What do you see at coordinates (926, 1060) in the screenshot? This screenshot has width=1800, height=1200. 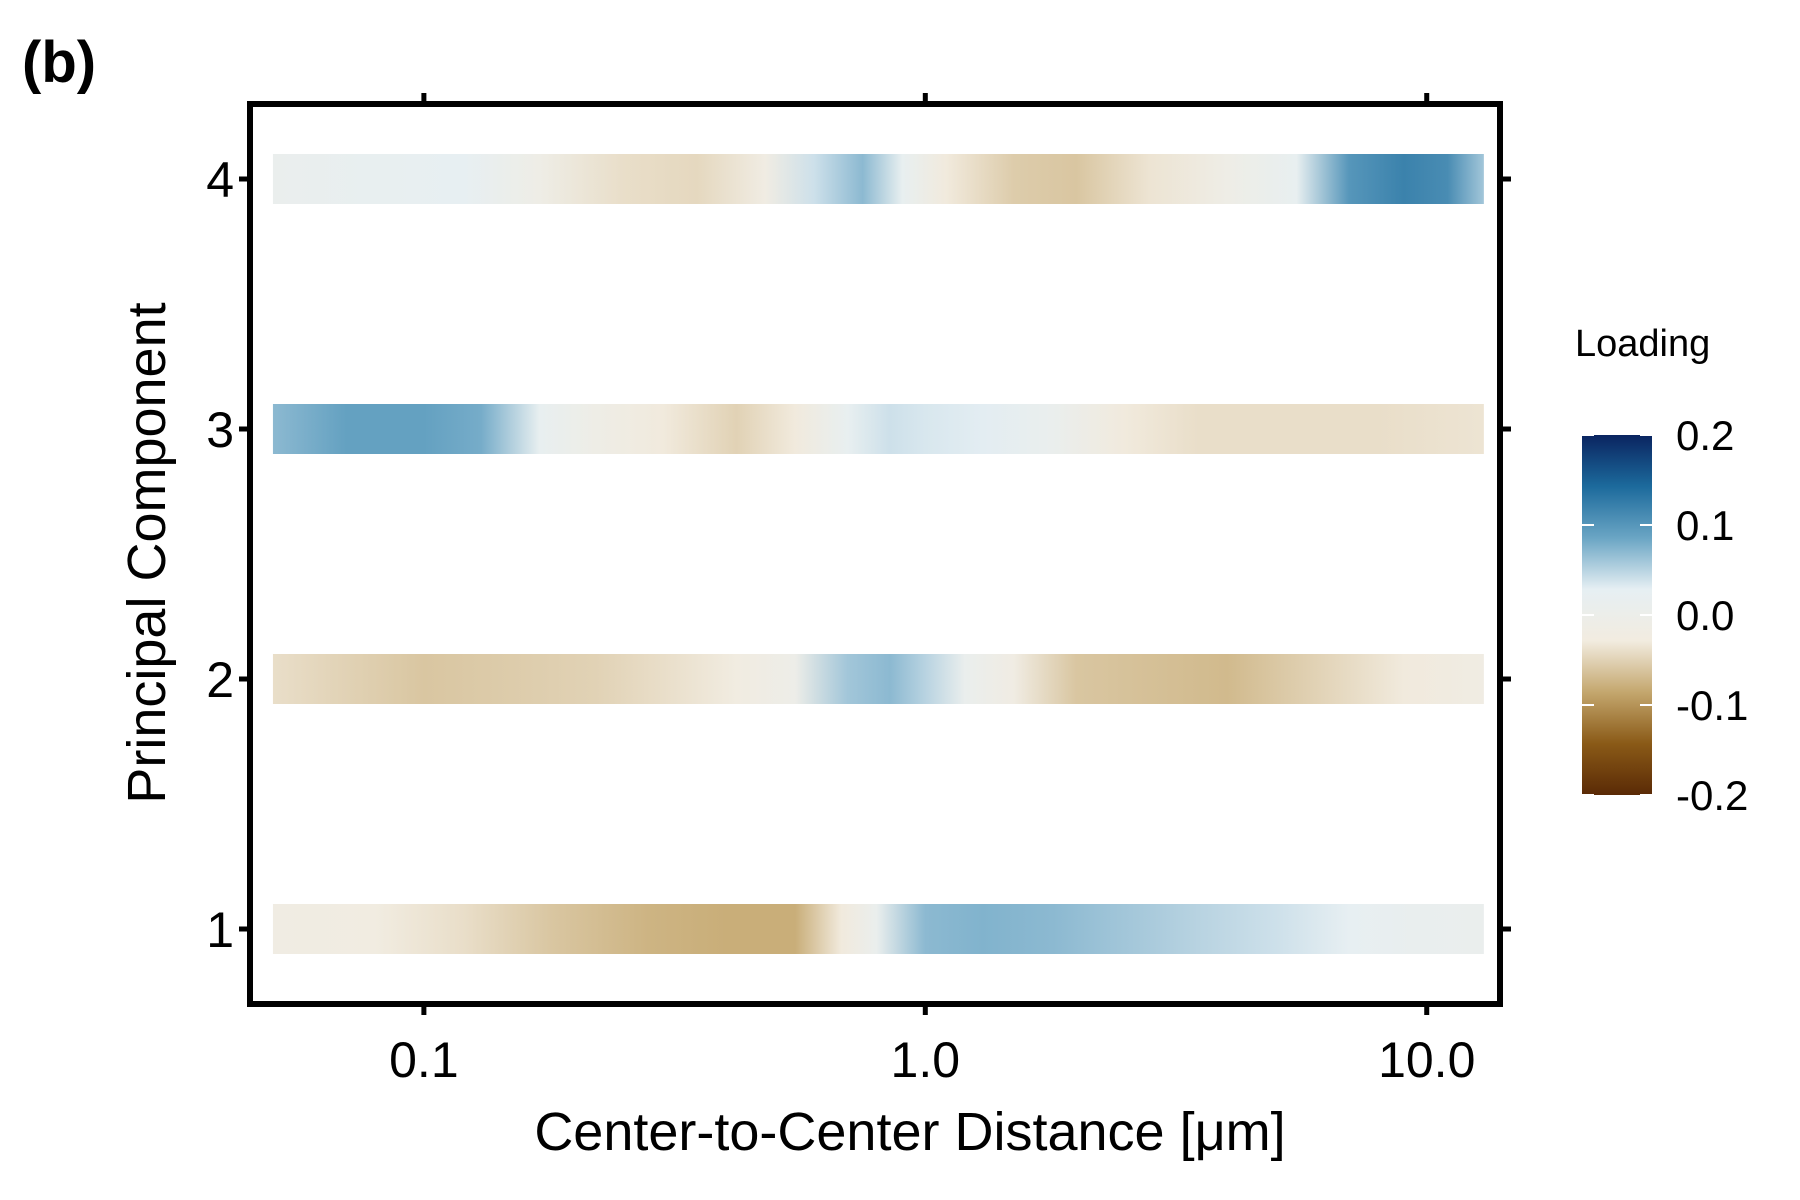 I see `x-tick-label: 1.0` at bounding box center [926, 1060].